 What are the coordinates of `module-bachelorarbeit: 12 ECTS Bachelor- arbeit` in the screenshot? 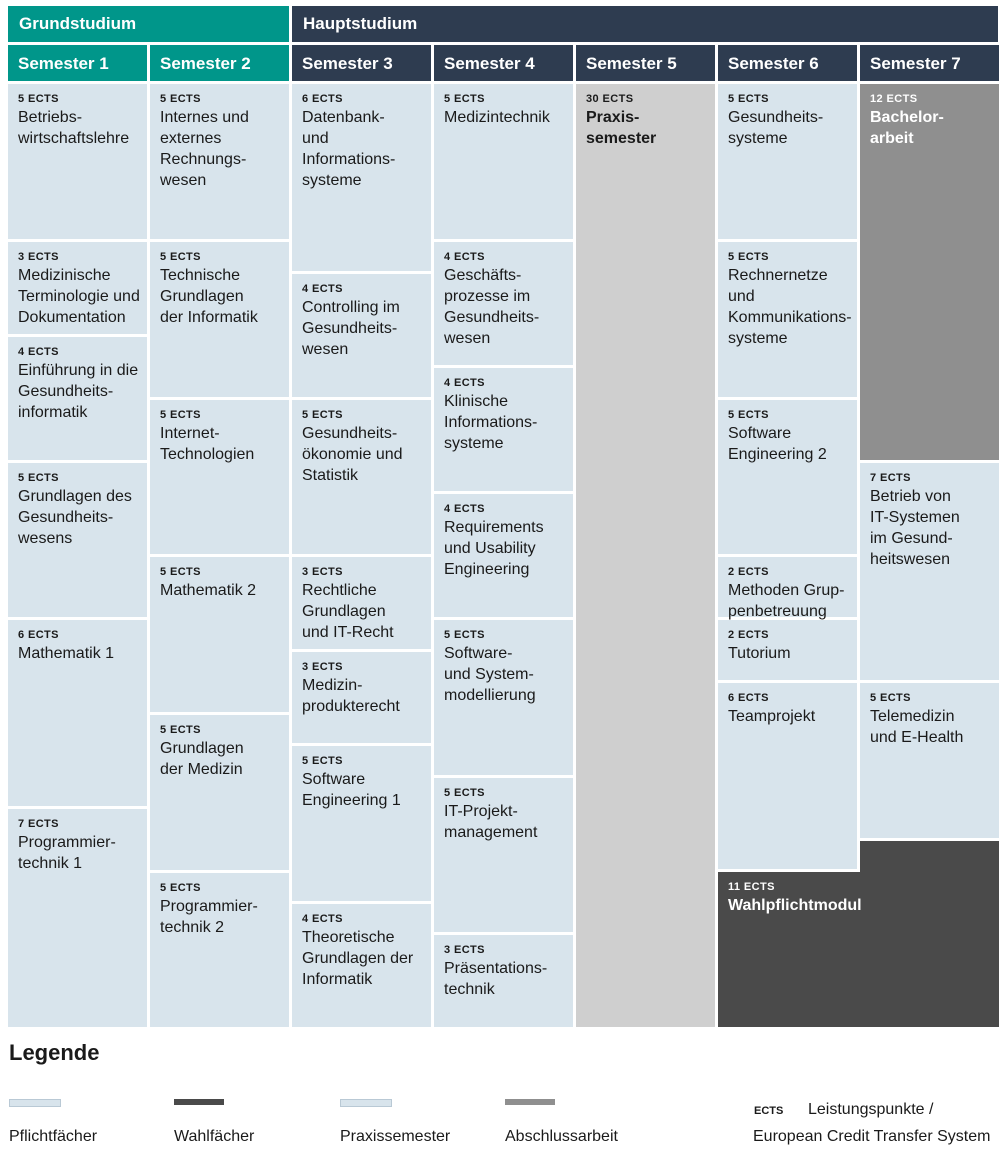 It's located at (929, 272).